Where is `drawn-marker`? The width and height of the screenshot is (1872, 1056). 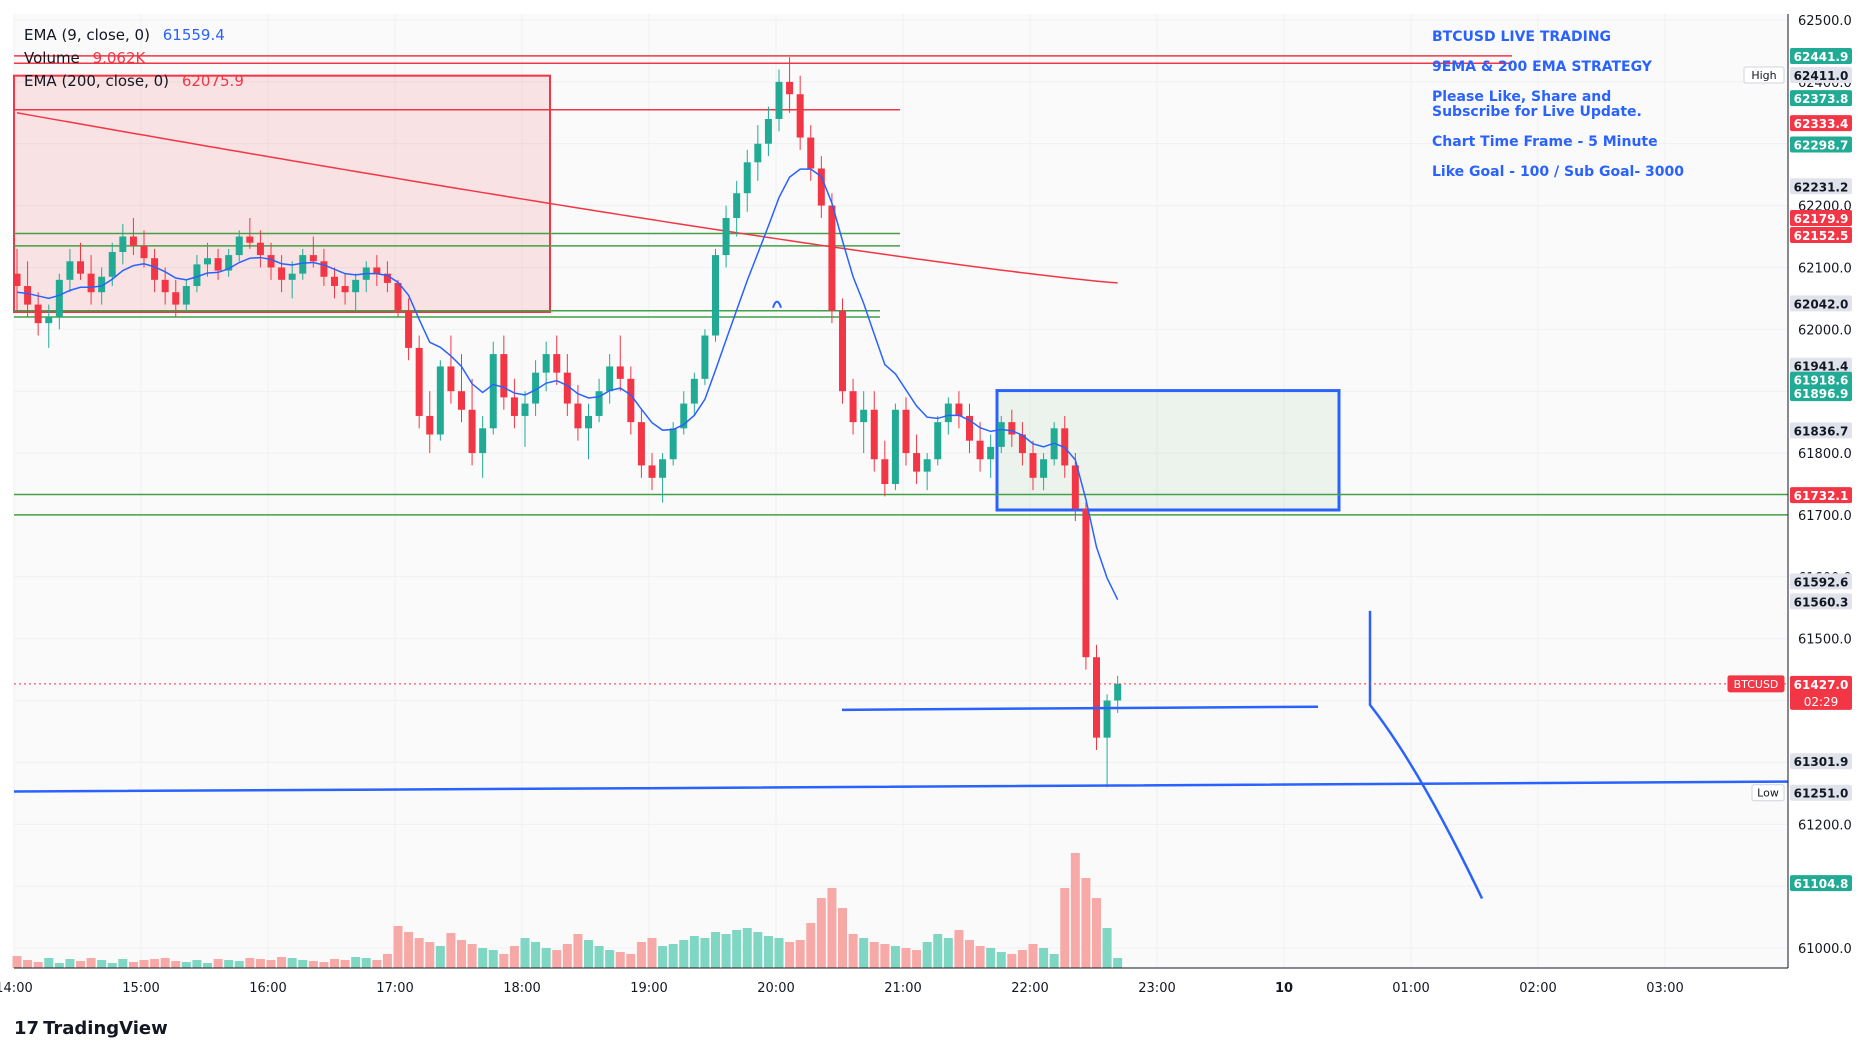
drawn-marker is located at coordinates (777, 304).